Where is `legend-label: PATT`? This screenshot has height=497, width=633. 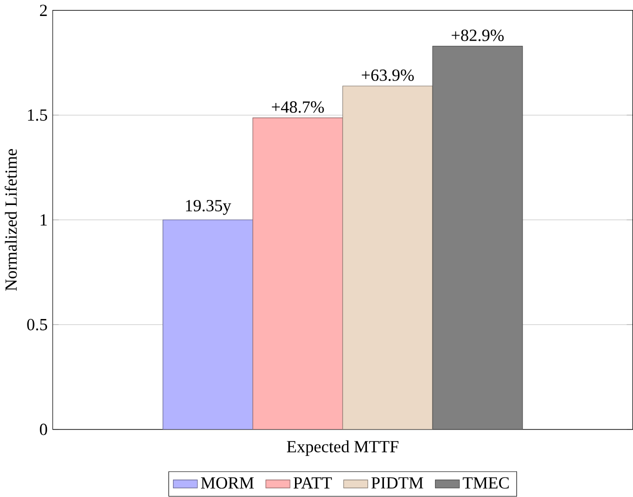 legend-label: PATT is located at coordinates (313, 483).